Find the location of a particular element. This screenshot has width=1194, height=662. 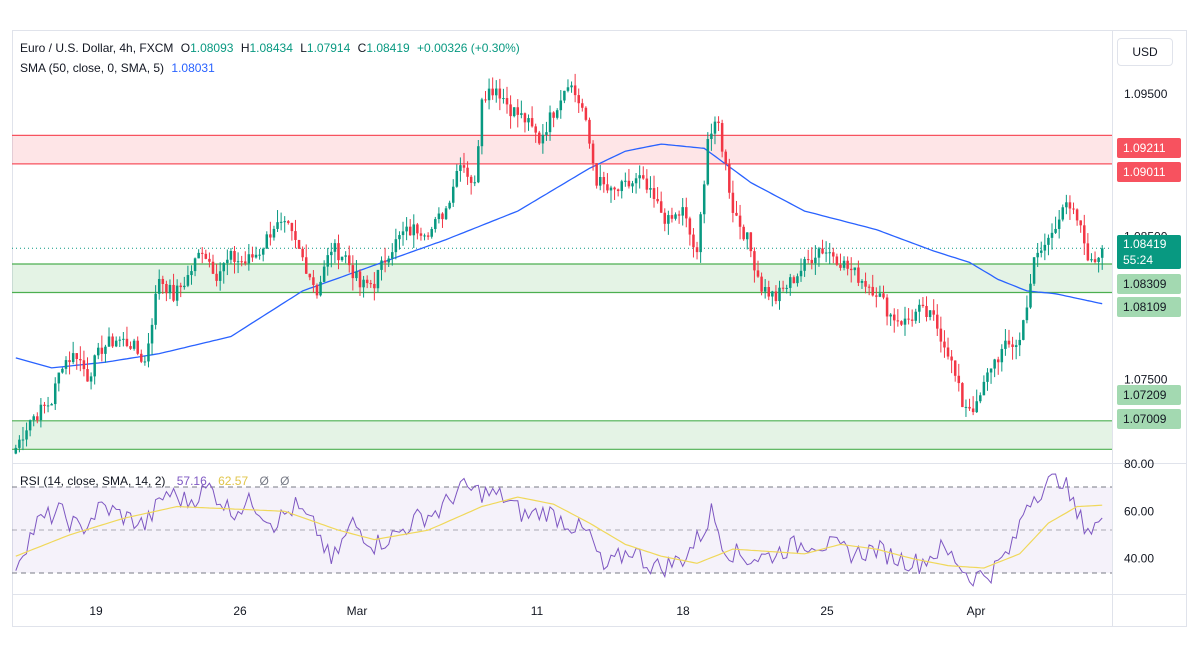

zone-red-bottom-label: 1.09011 is located at coordinates (1149, 172).